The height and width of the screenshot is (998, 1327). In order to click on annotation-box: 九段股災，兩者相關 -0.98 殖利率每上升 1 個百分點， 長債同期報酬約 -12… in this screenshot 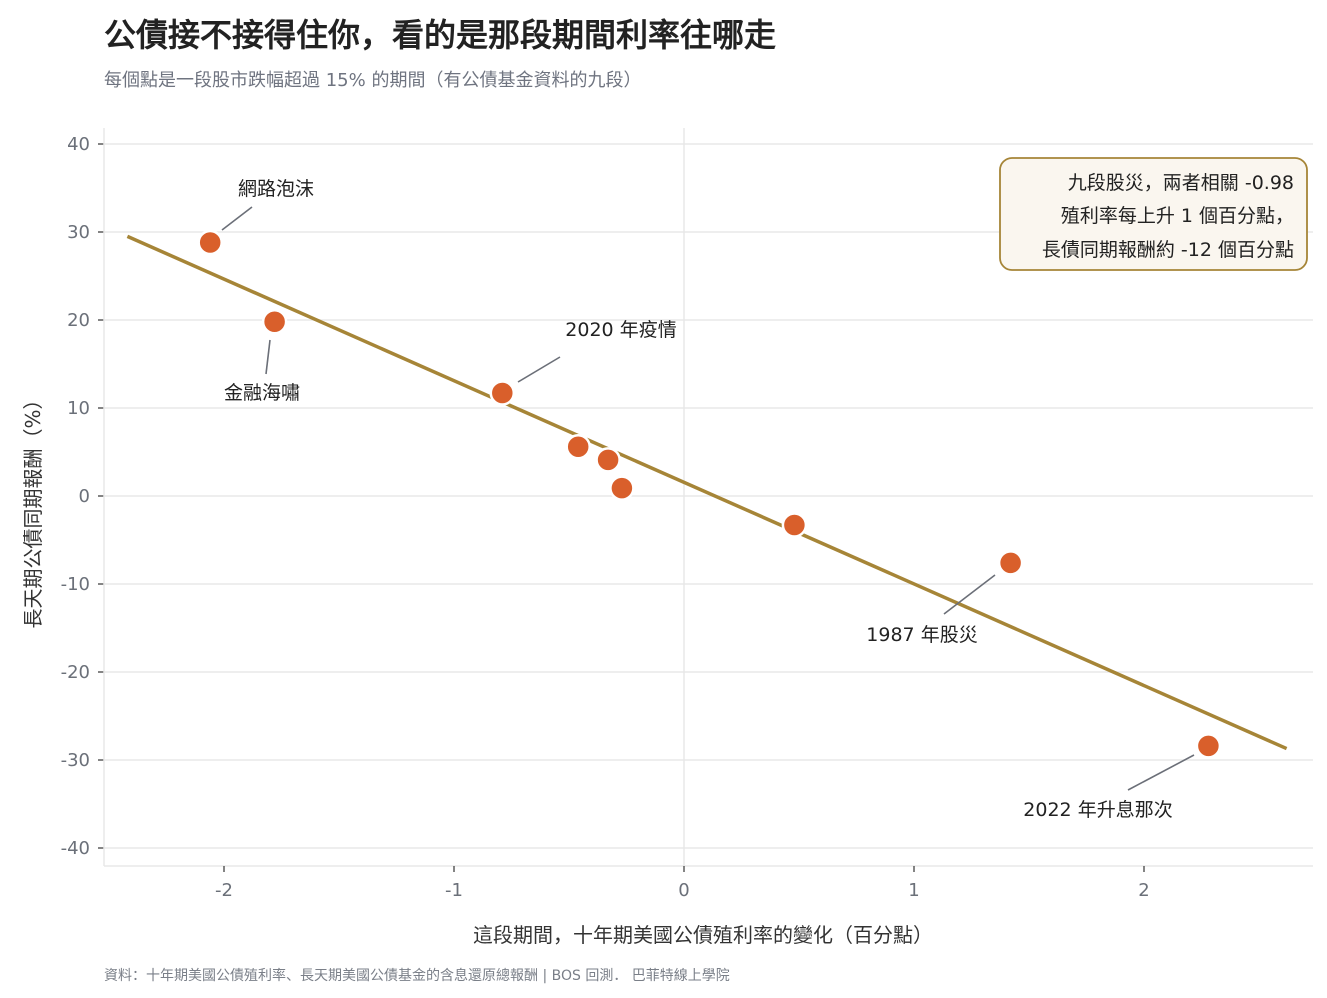, I will do `click(1153, 214)`.